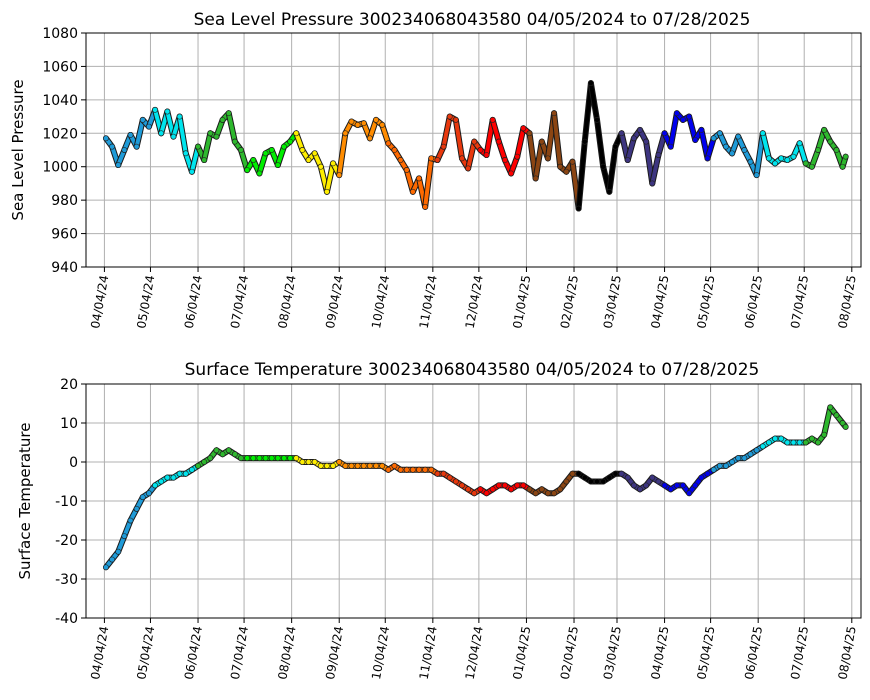  I want to click on x-tick-label: 07/04/24, so click(239, 302).